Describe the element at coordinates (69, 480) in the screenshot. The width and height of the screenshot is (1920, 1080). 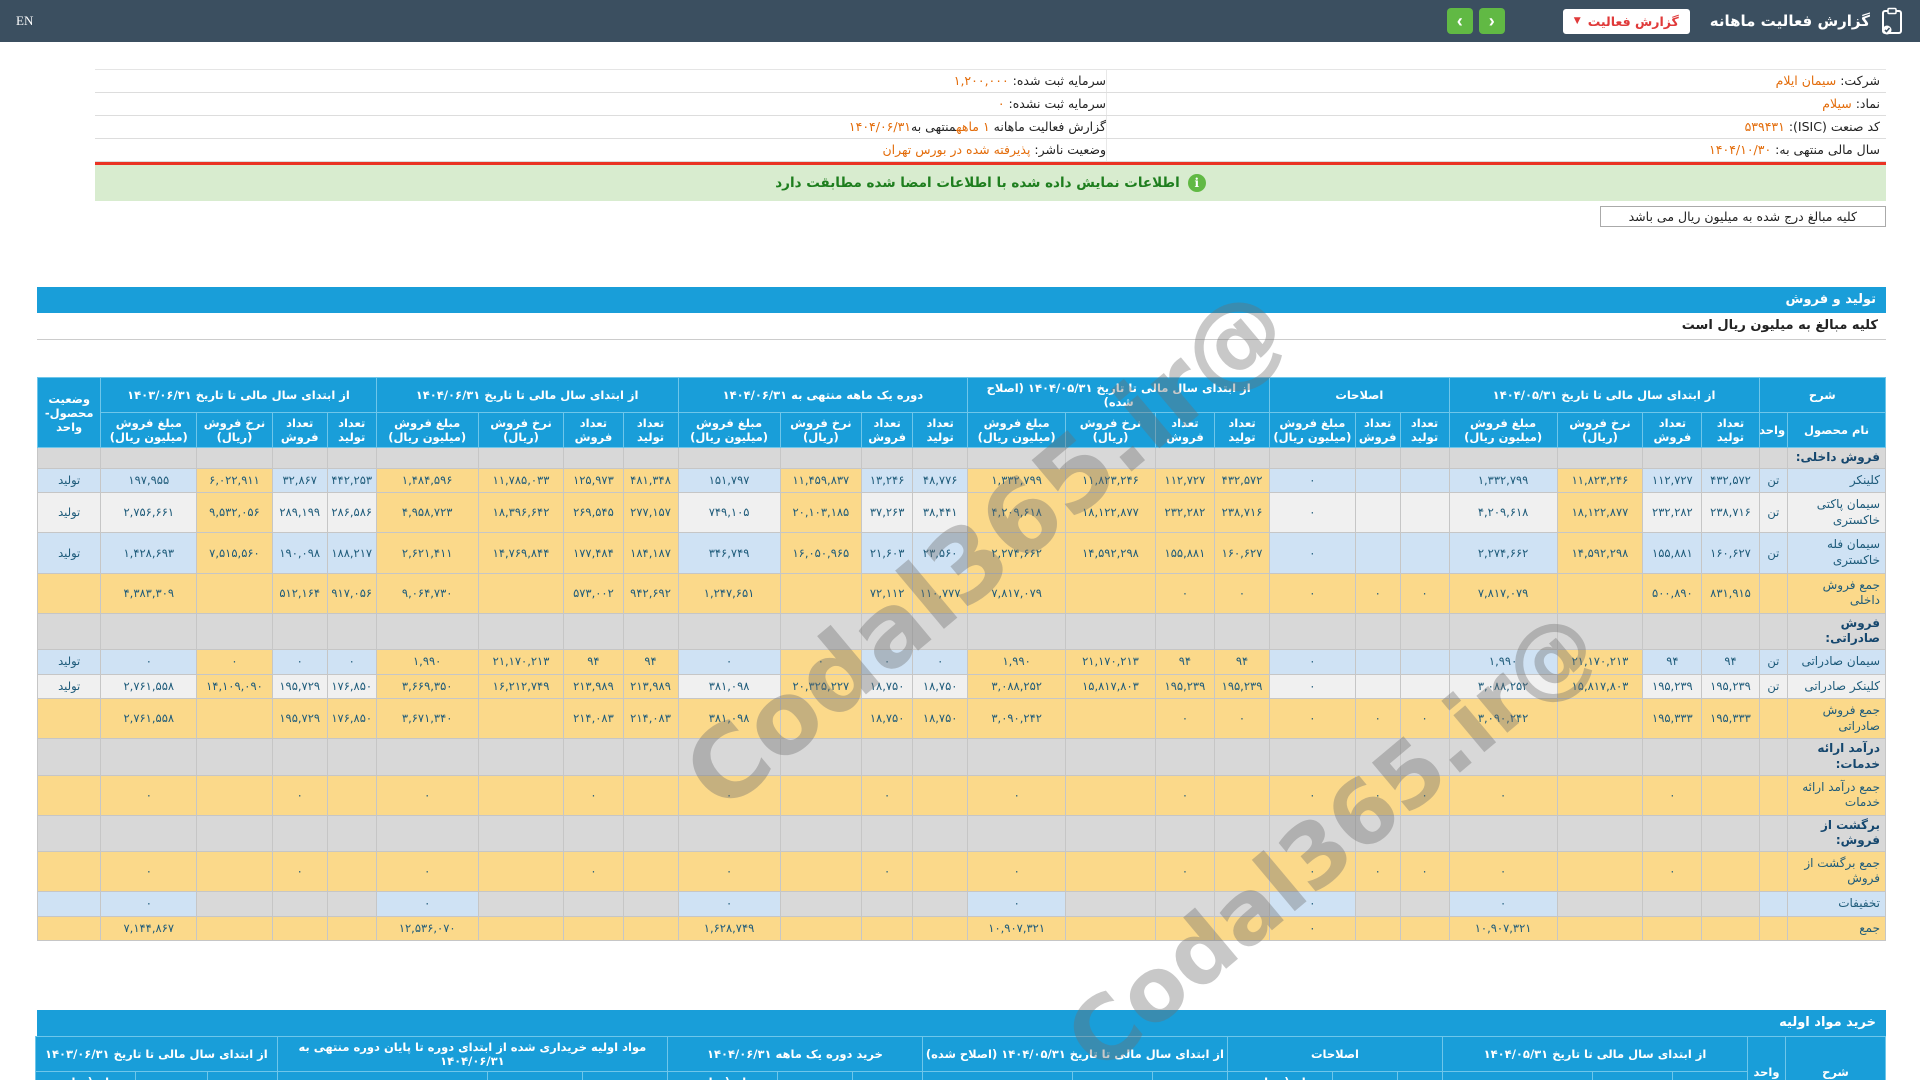
I see `status-cell: تولید` at that location.